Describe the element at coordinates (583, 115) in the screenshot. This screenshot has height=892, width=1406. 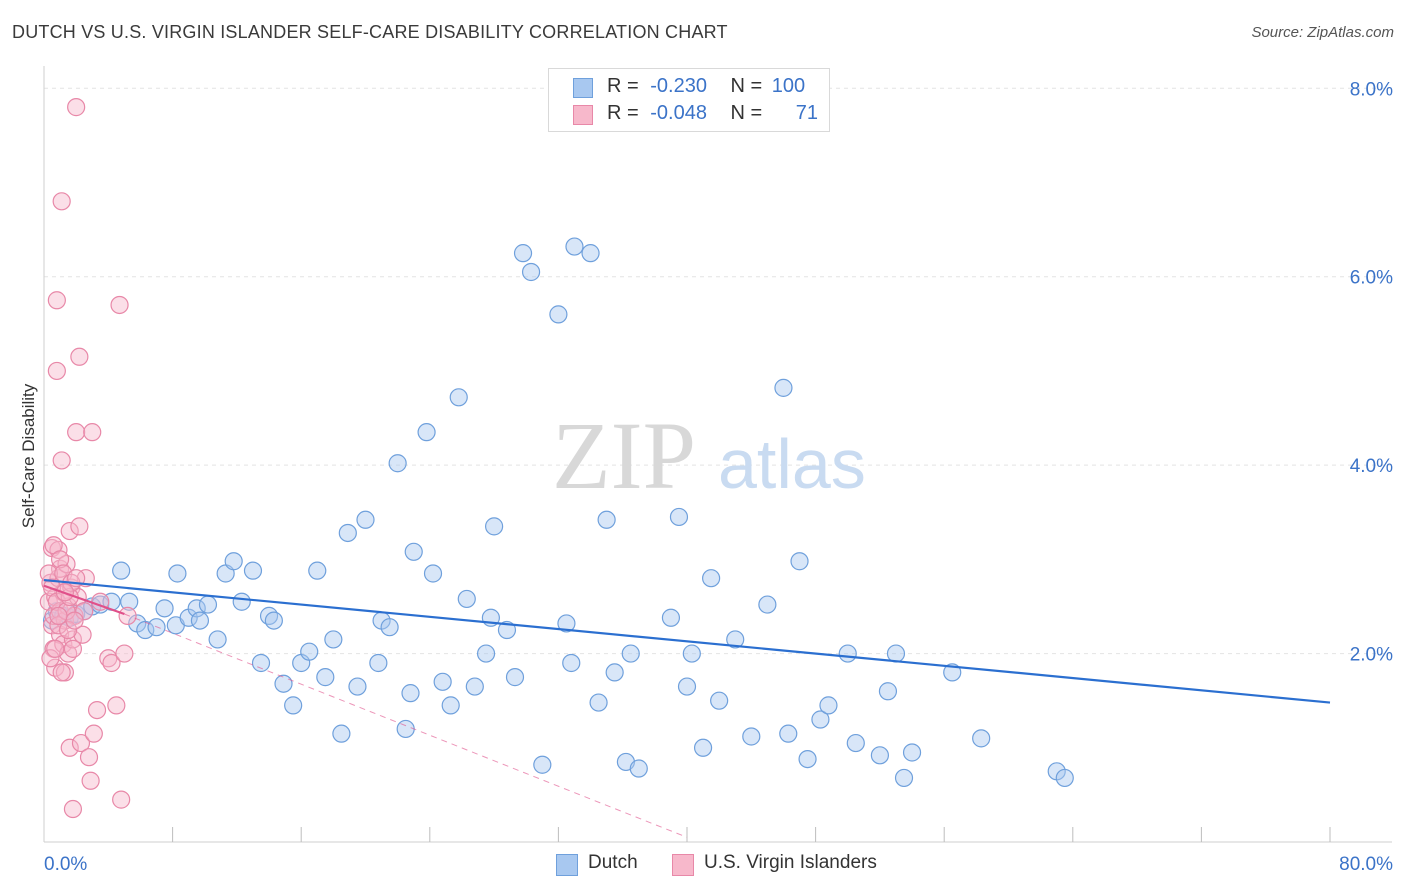
I see `usvi-swatch` at that location.